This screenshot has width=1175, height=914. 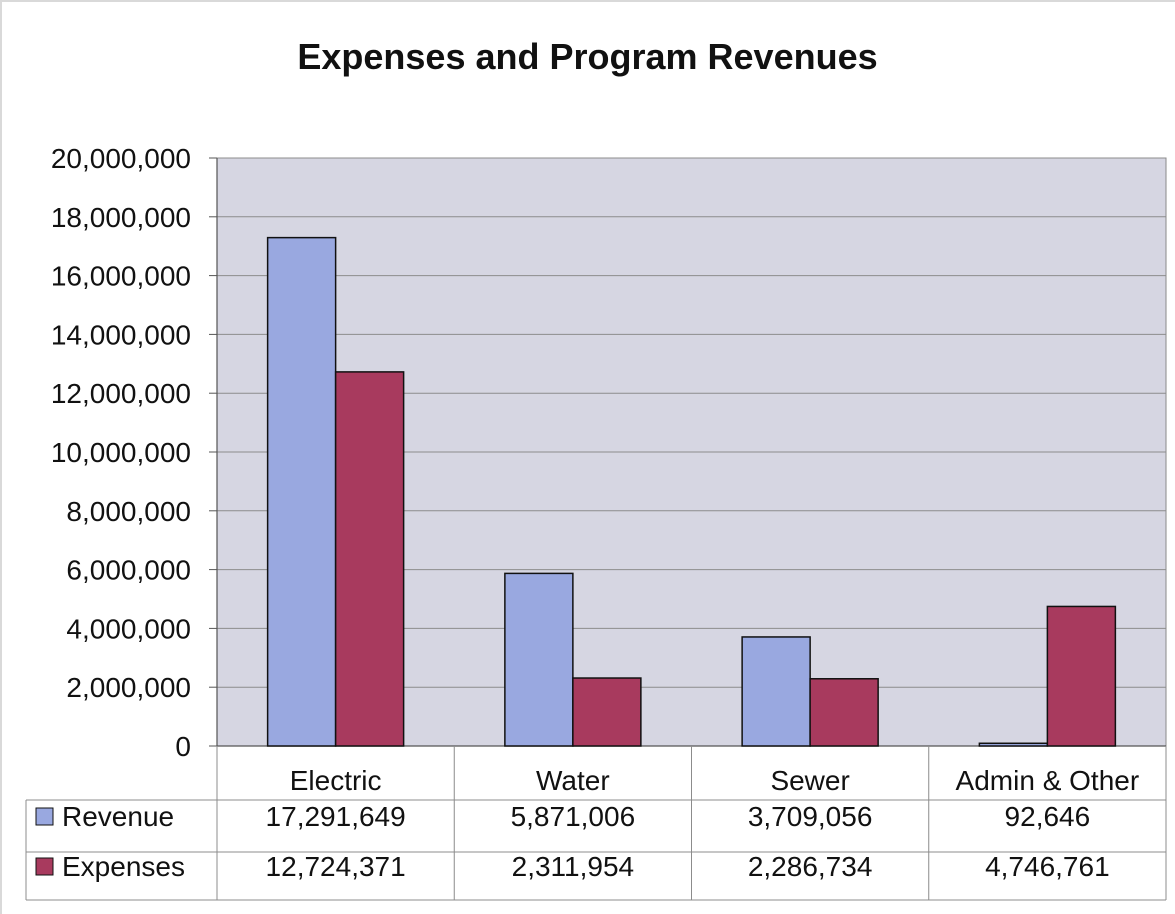 What do you see at coordinates (336, 866) in the screenshot?
I see `table-value: 12,724,371` at bounding box center [336, 866].